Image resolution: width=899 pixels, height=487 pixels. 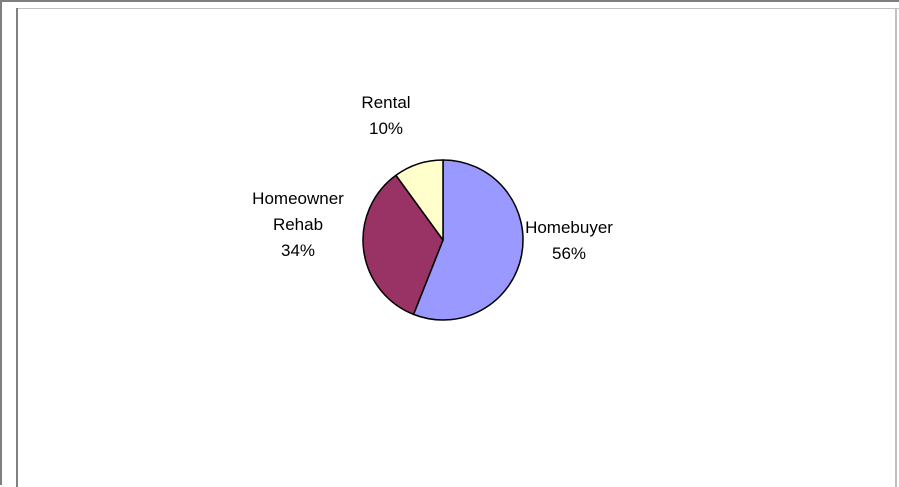 What do you see at coordinates (569, 240) in the screenshot?
I see `data-label-homebuyer: Homebuyer 56%` at bounding box center [569, 240].